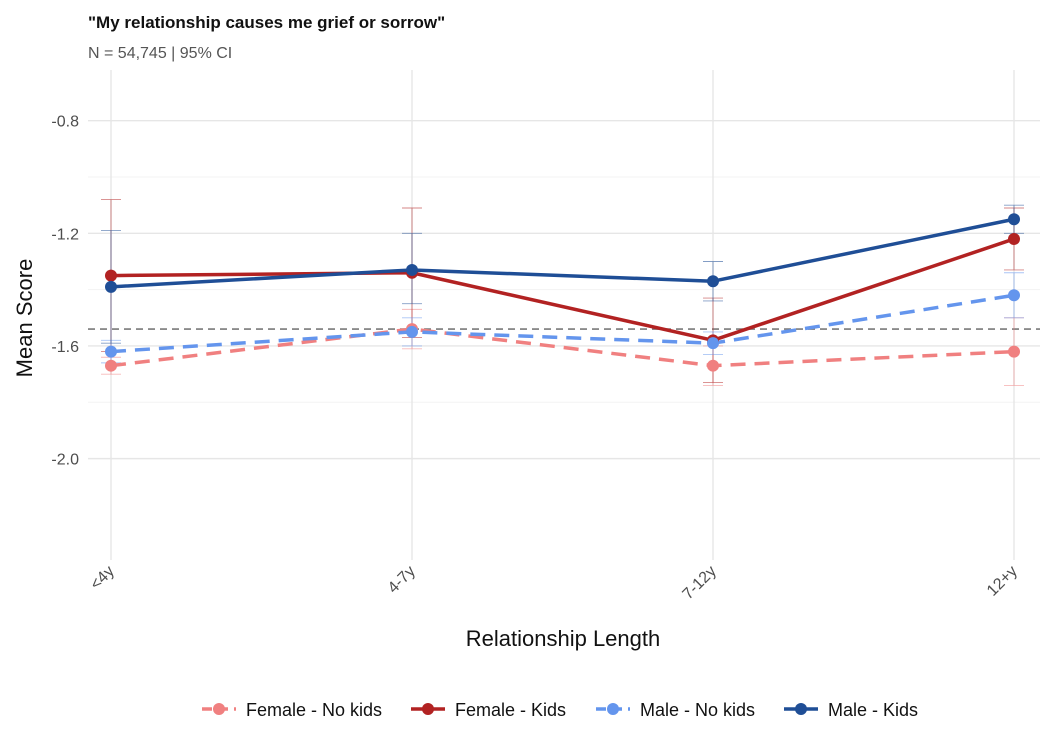 The width and height of the screenshot is (1050, 750). Describe the element at coordinates (24, 318) in the screenshot. I see `y-axis-label: Mean Score` at that location.